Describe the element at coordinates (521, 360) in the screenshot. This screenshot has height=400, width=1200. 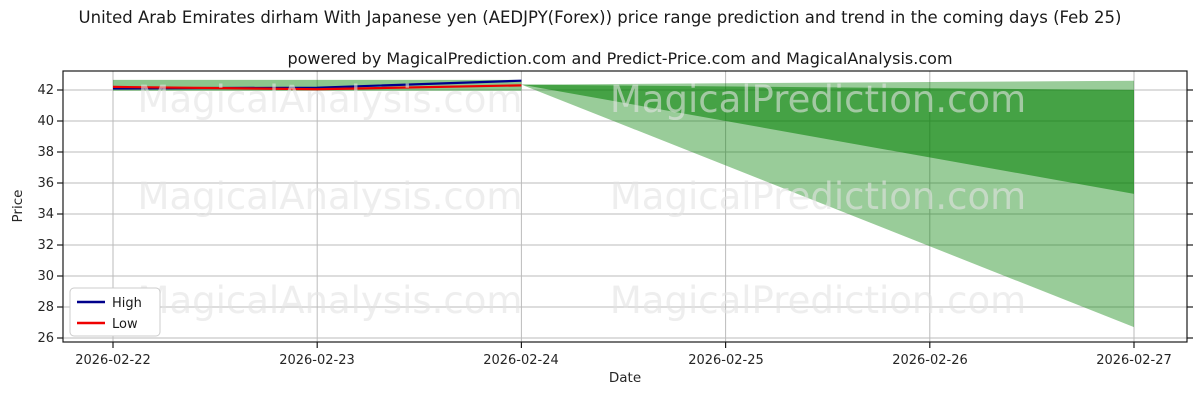
I see `x-tick: 2026-02-24` at that location.